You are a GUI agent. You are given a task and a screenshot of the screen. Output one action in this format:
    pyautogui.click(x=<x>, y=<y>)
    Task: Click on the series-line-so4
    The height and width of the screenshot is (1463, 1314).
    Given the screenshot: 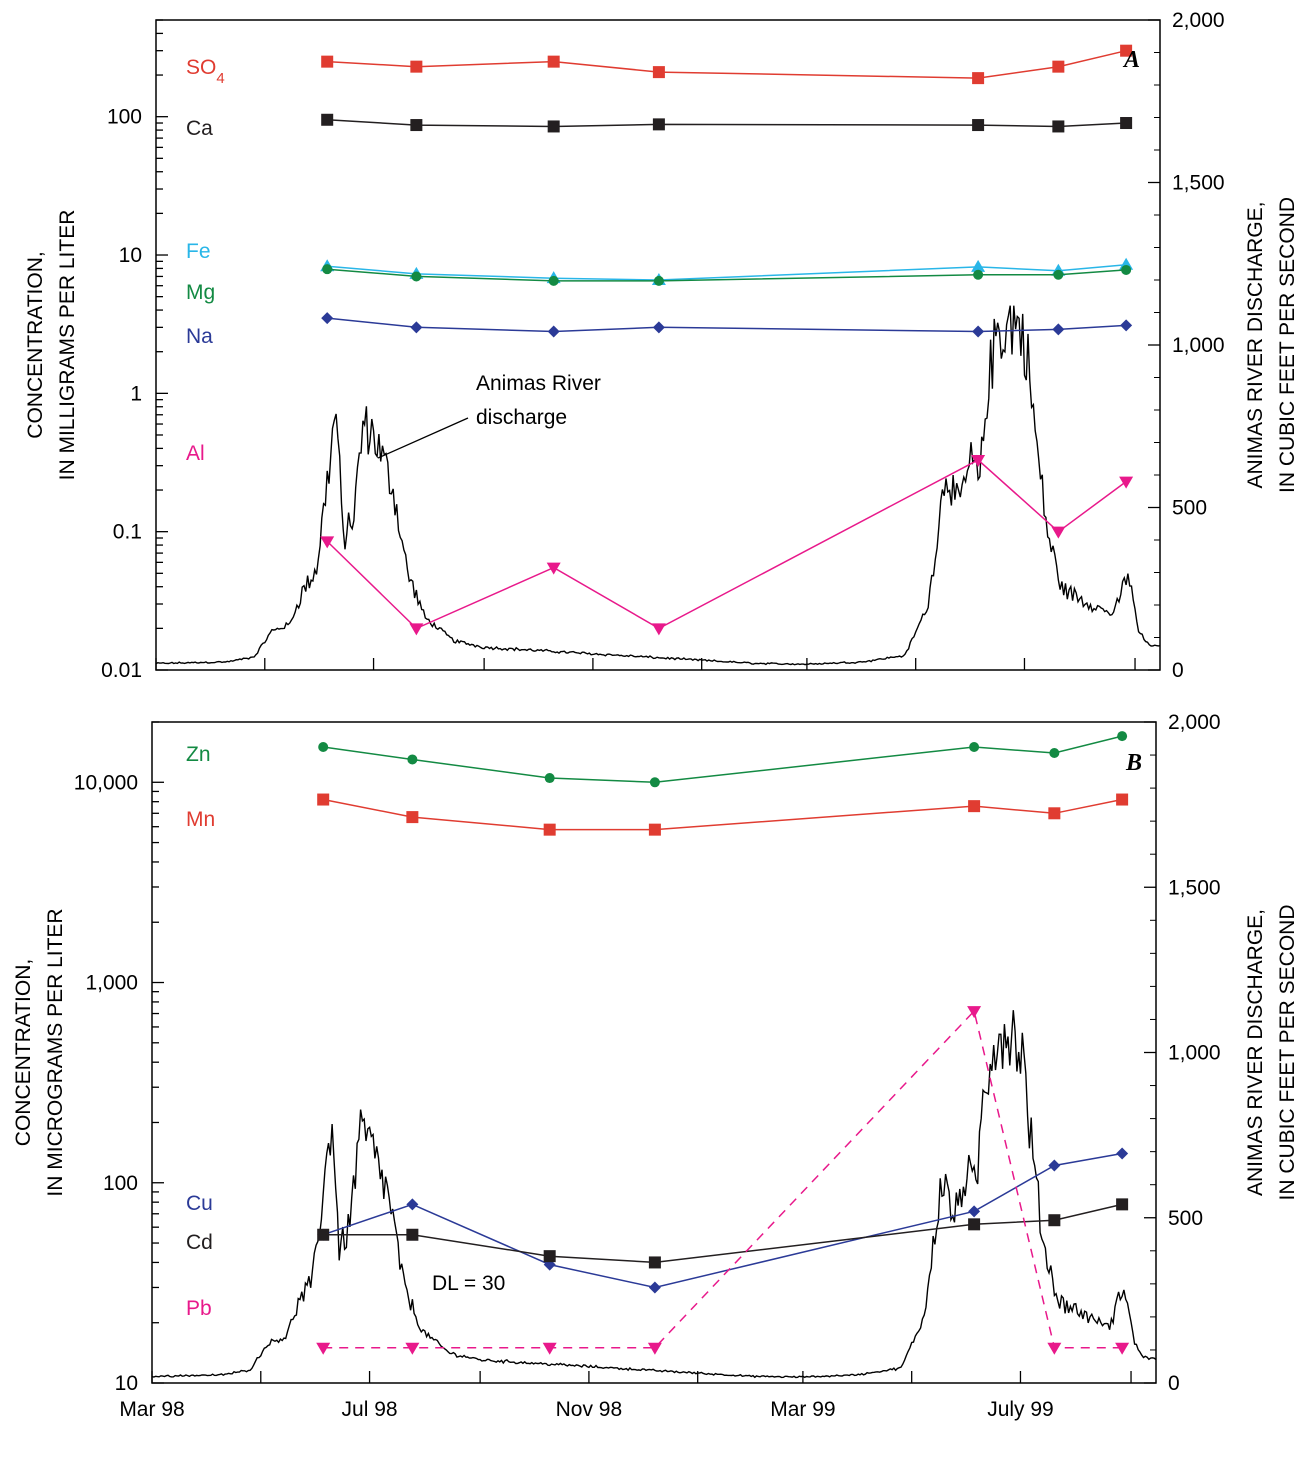 What is the action you would take?
    pyautogui.click(x=727, y=64)
    